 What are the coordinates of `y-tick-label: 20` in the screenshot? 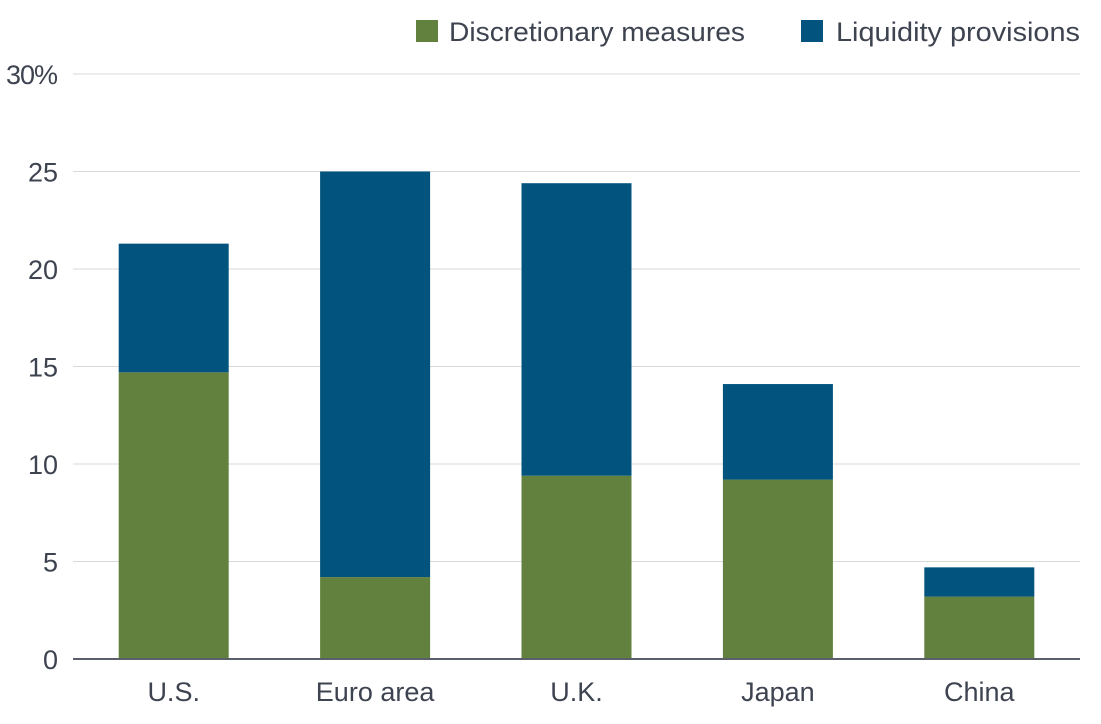 It's located at (43, 270).